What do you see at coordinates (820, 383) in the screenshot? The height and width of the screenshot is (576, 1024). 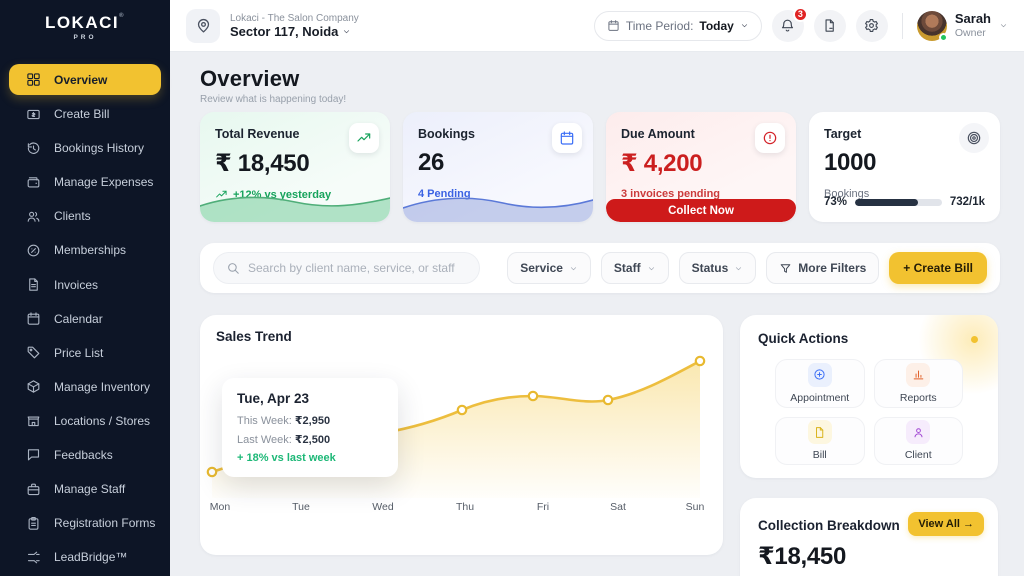 I see `quick-action-appointment: Appointment` at bounding box center [820, 383].